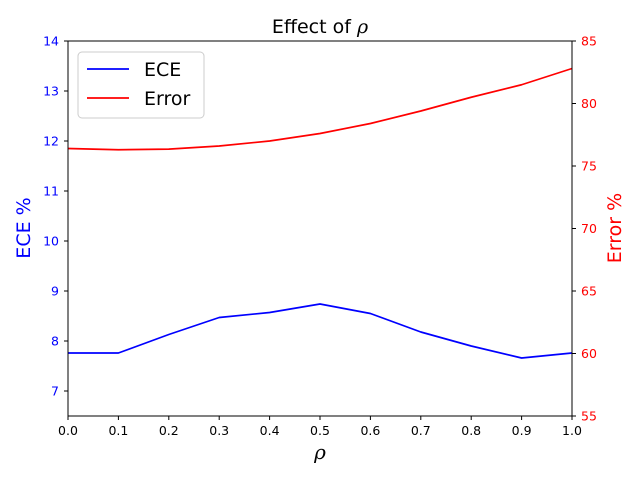 The height and width of the screenshot is (480, 640). What do you see at coordinates (471, 430) in the screenshot?
I see `x-tick-label: 0.8` at bounding box center [471, 430].